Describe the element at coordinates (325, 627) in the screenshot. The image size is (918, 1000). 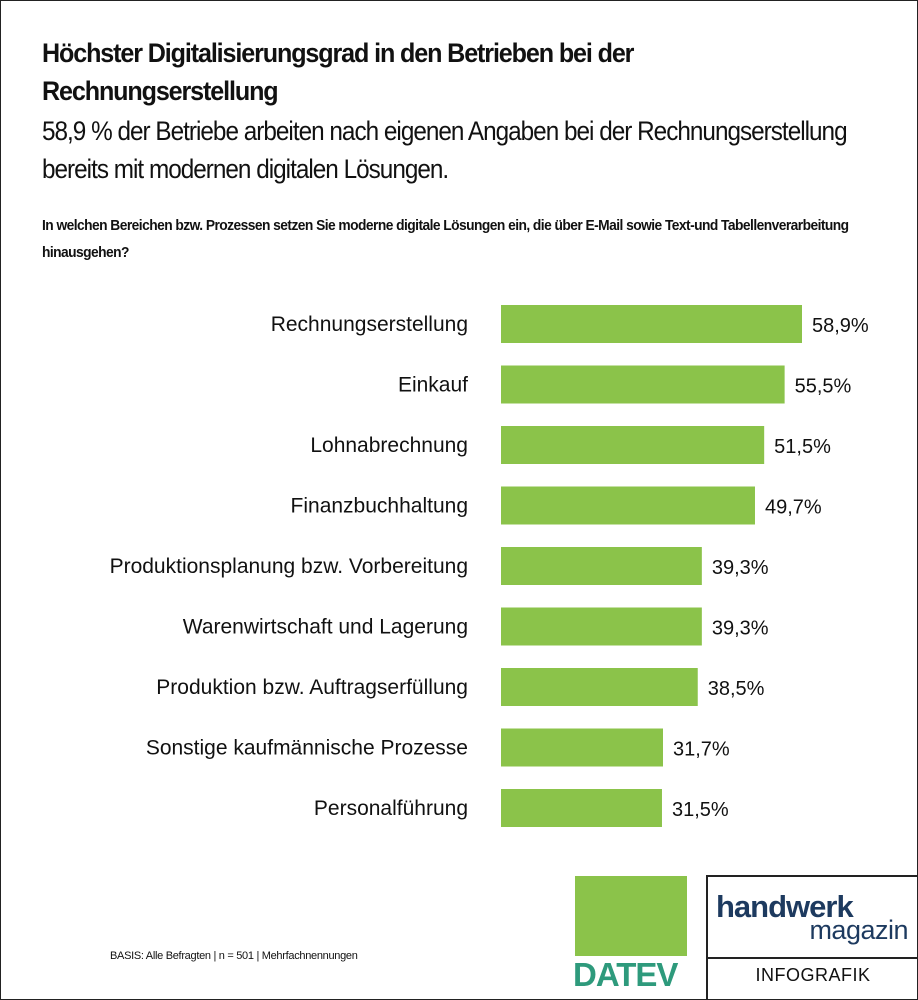
I see `category-label: Warenwirtschaft und Lagerung` at that location.